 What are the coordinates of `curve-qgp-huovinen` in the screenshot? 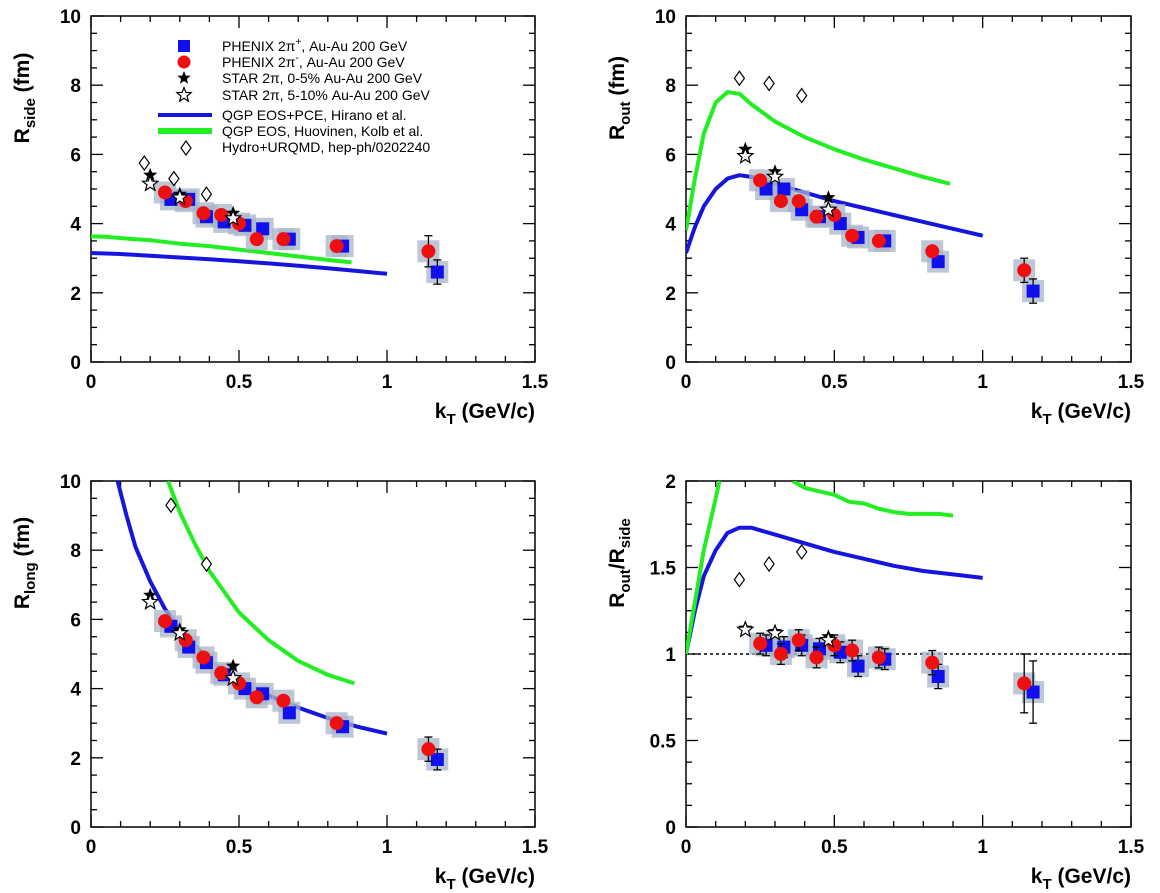 It's located at (221, 249).